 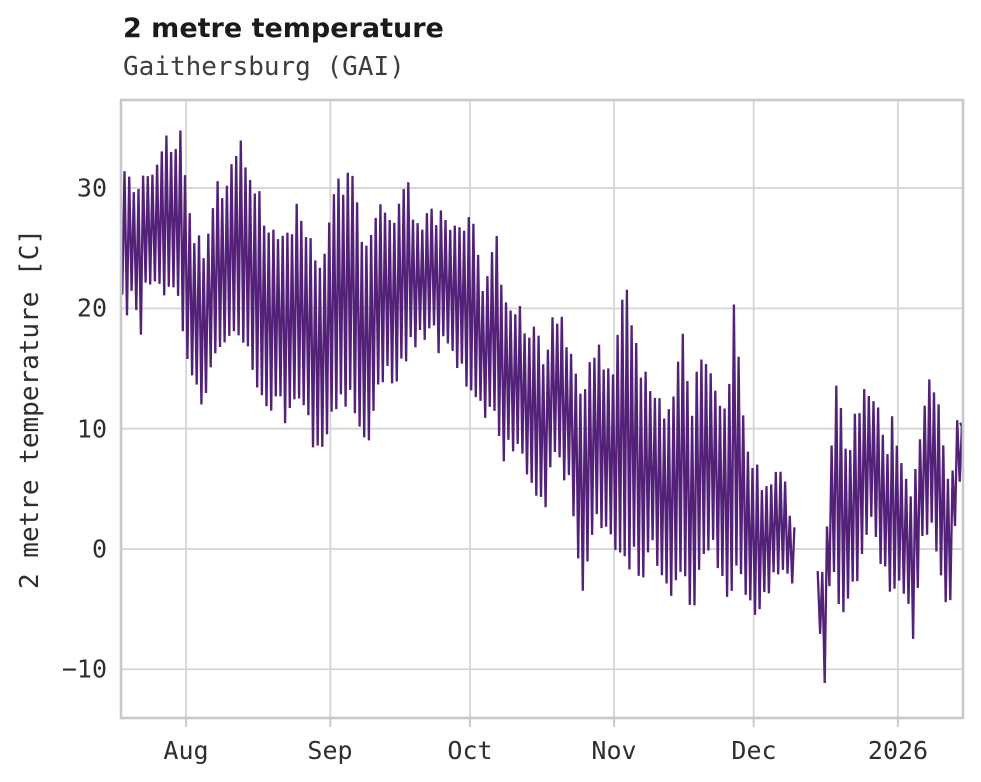 I want to click on chart-title: 2 metre temperature, so click(x=283, y=28).